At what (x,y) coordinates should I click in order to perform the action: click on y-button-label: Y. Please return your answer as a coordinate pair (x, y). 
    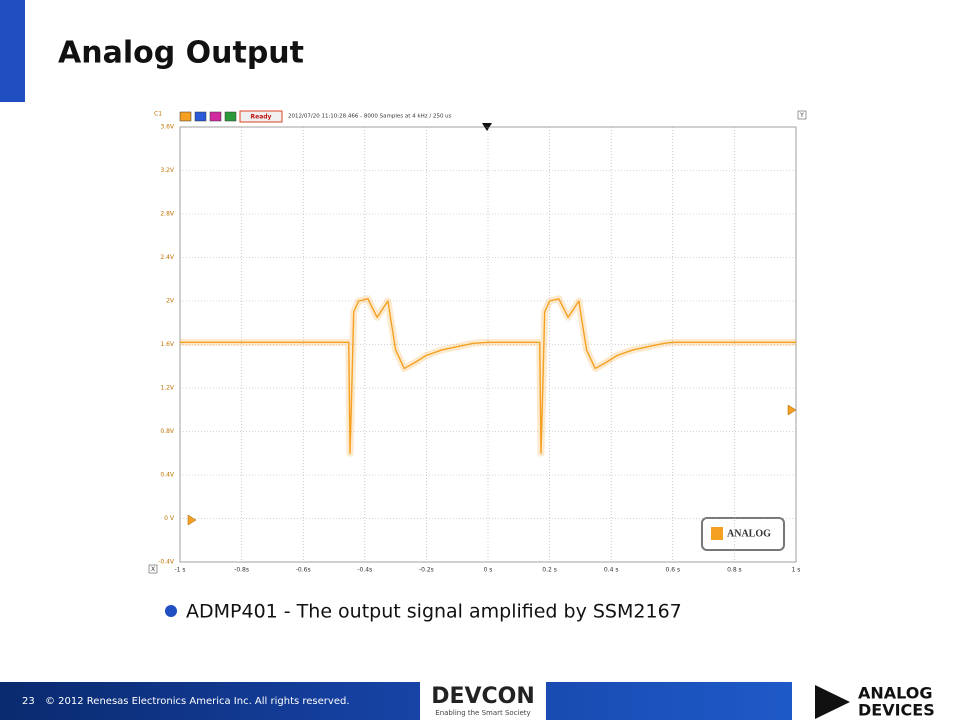
    Looking at the image, I should click on (801, 115).